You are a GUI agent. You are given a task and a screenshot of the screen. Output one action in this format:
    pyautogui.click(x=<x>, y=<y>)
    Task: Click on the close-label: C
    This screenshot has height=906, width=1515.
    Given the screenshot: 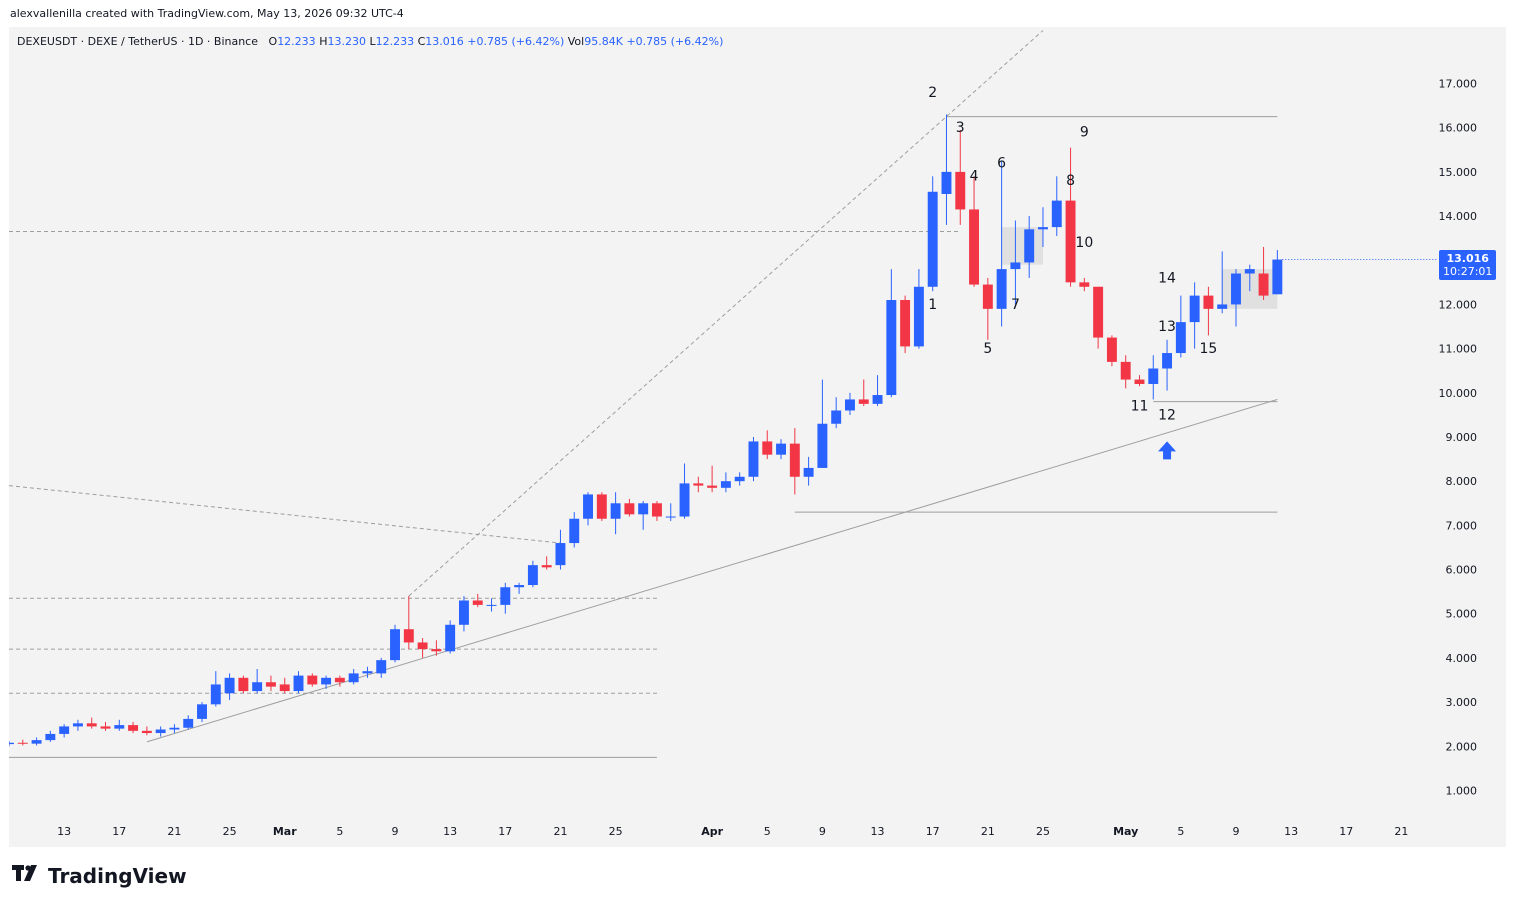 What is the action you would take?
    pyautogui.click(x=421, y=41)
    